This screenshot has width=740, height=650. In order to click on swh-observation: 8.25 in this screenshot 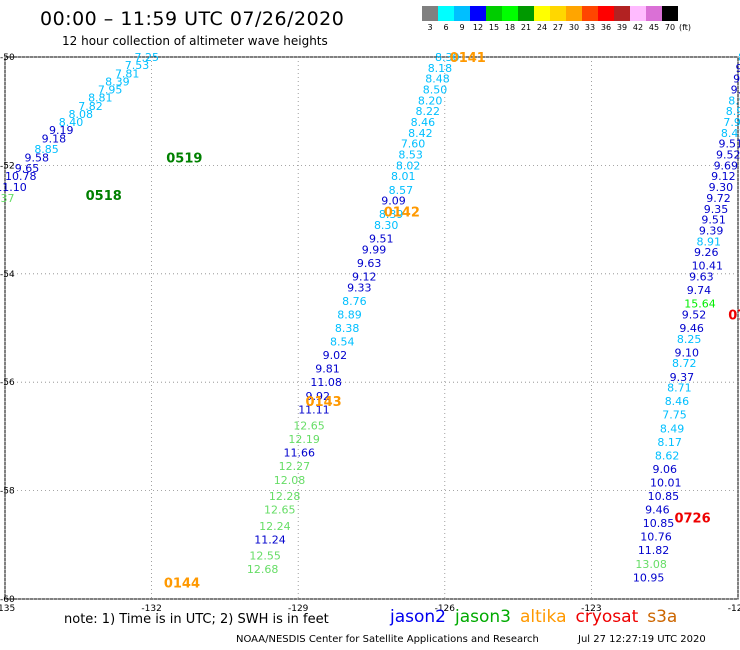, I will do `click(689, 339)`.